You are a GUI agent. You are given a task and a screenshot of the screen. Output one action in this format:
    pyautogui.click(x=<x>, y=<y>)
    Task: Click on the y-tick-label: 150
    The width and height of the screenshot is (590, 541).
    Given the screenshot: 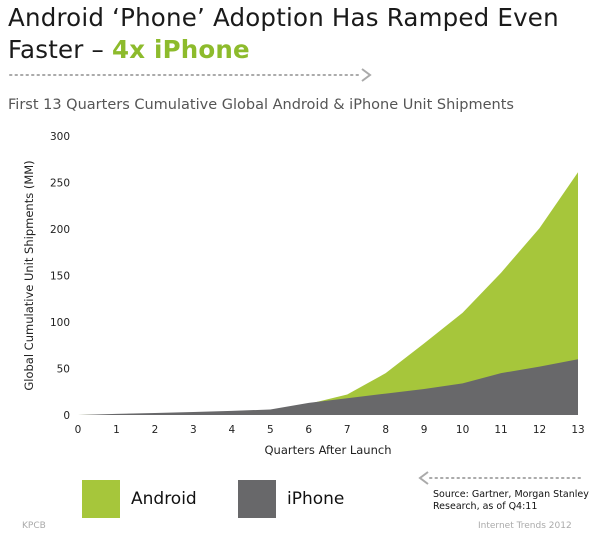 What is the action you would take?
    pyautogui.click(x=60, y=277)
    